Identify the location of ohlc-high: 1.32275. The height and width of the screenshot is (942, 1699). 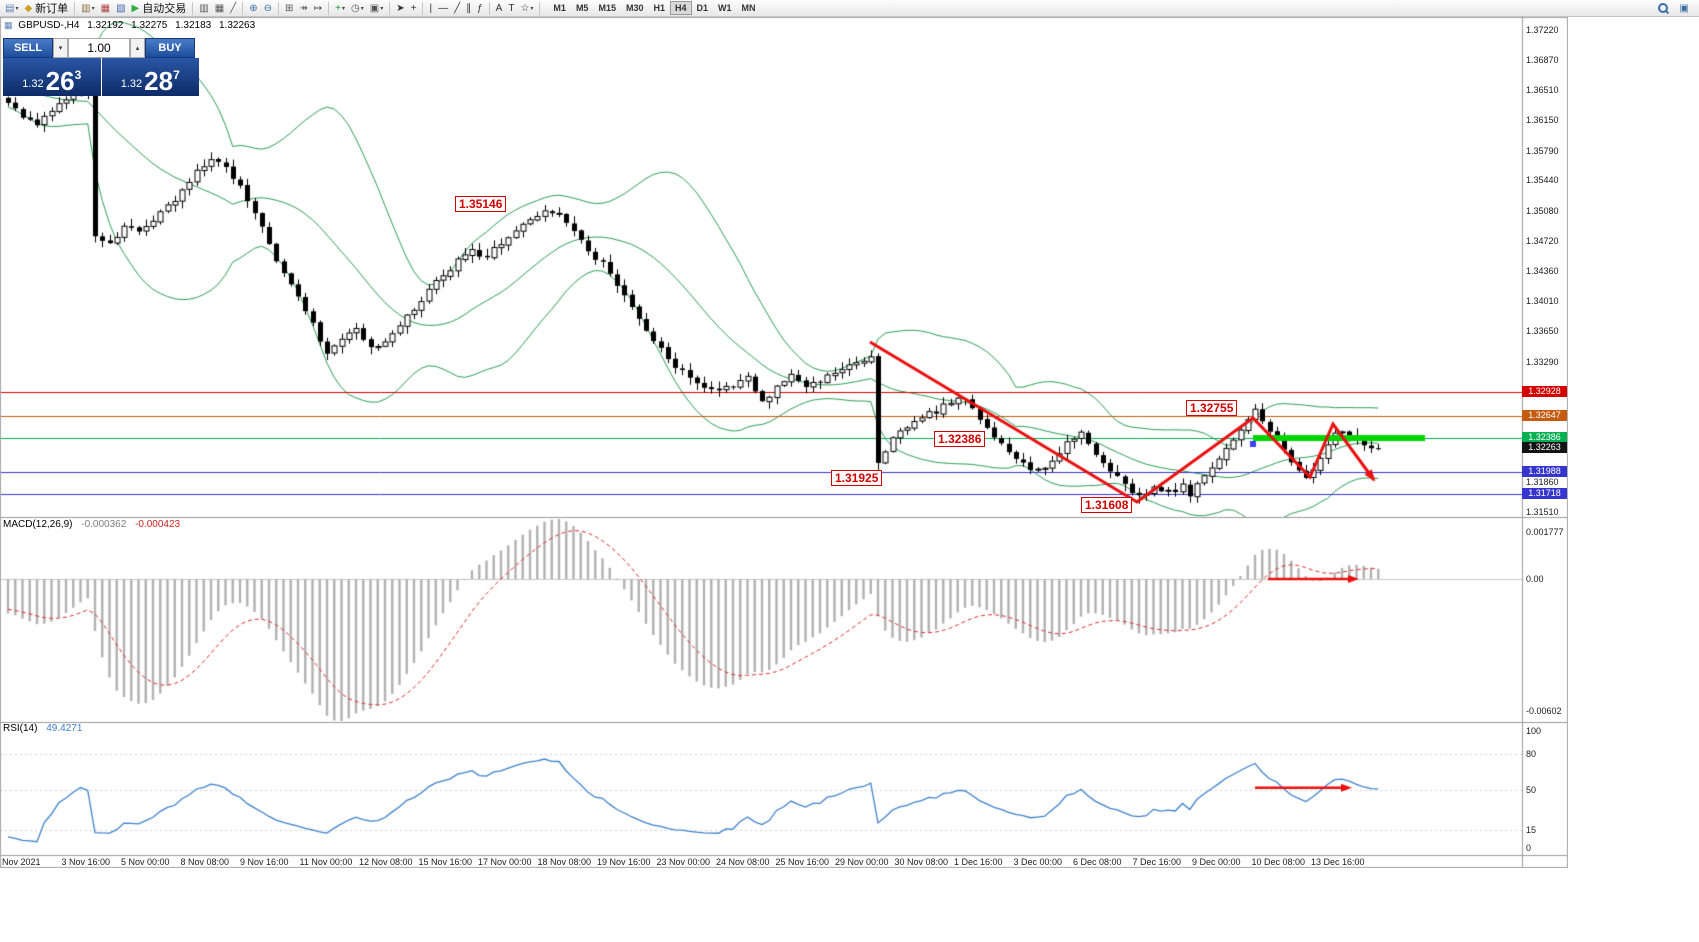
(149, 25).